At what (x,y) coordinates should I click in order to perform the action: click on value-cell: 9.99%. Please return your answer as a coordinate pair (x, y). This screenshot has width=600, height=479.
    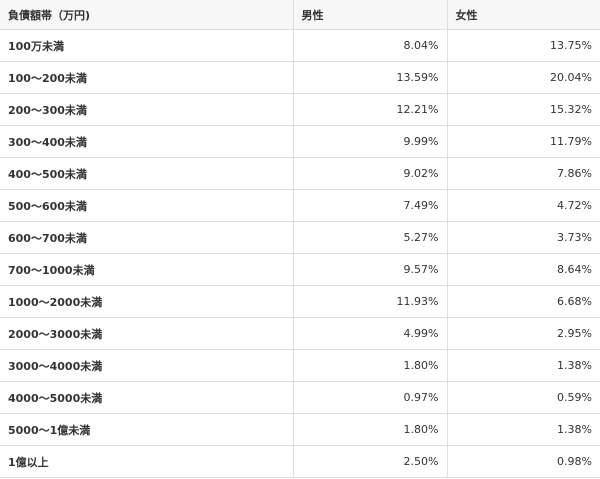
    Looking at the image, I should click on (369, 141).